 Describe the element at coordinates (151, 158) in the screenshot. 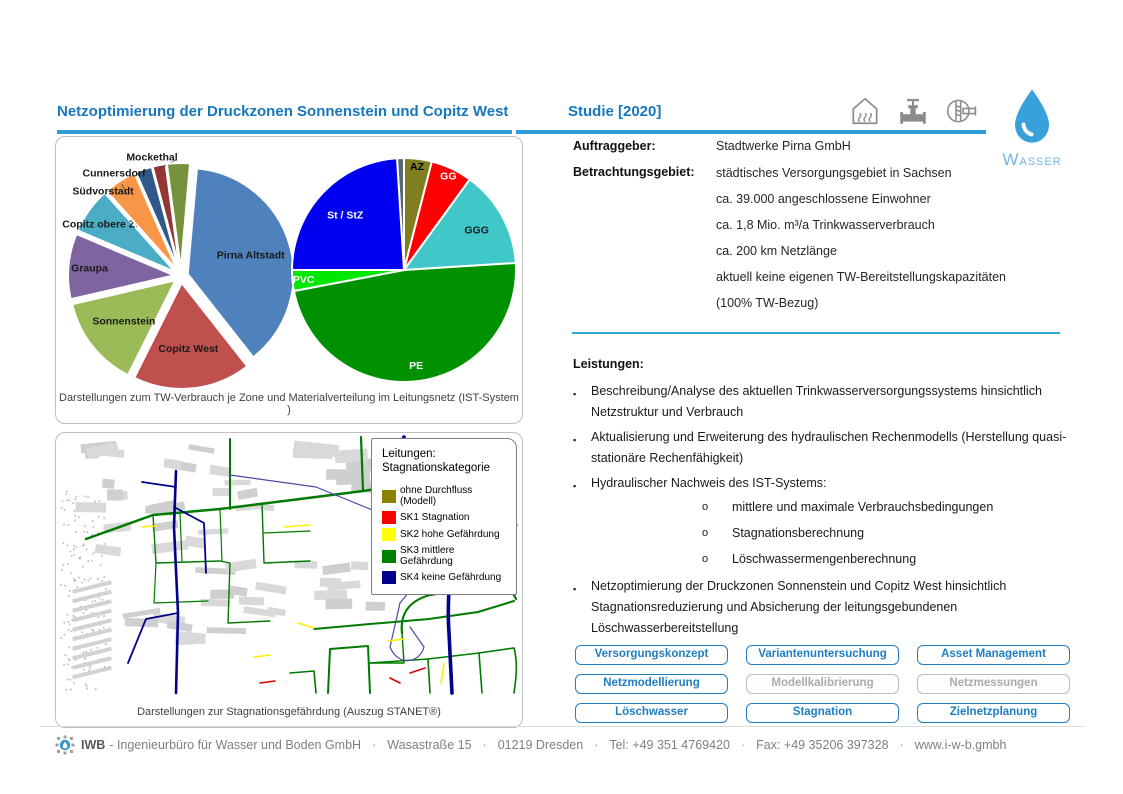

I see `pie-label-mockethal: Mockethal` at that location.